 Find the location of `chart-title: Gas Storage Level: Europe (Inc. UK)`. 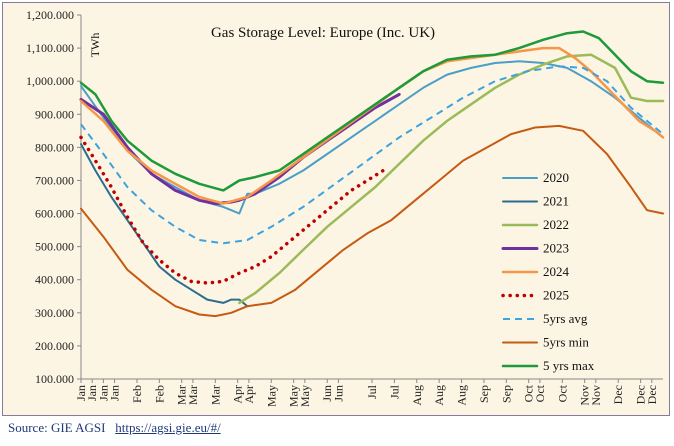

chart-title: Gas Storage Level: Europe (Inc. UK) is located at coordinates (323, 33).